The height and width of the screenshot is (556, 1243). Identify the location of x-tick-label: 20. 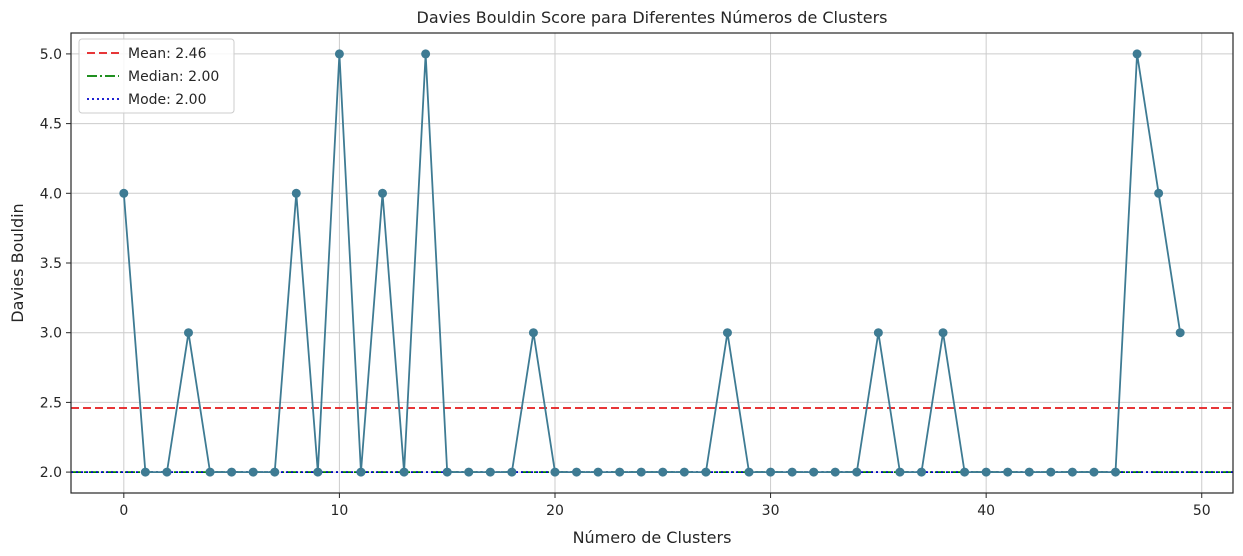
(555, 511).